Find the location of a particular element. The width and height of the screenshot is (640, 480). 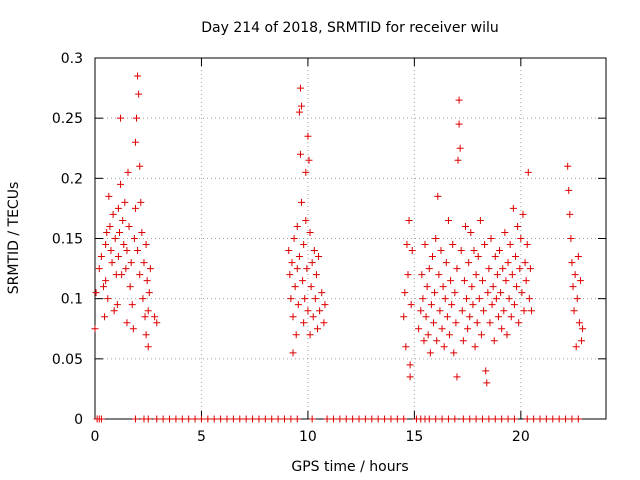

x-axis-label: GPS time / hours is located at coordinates (349, 467).